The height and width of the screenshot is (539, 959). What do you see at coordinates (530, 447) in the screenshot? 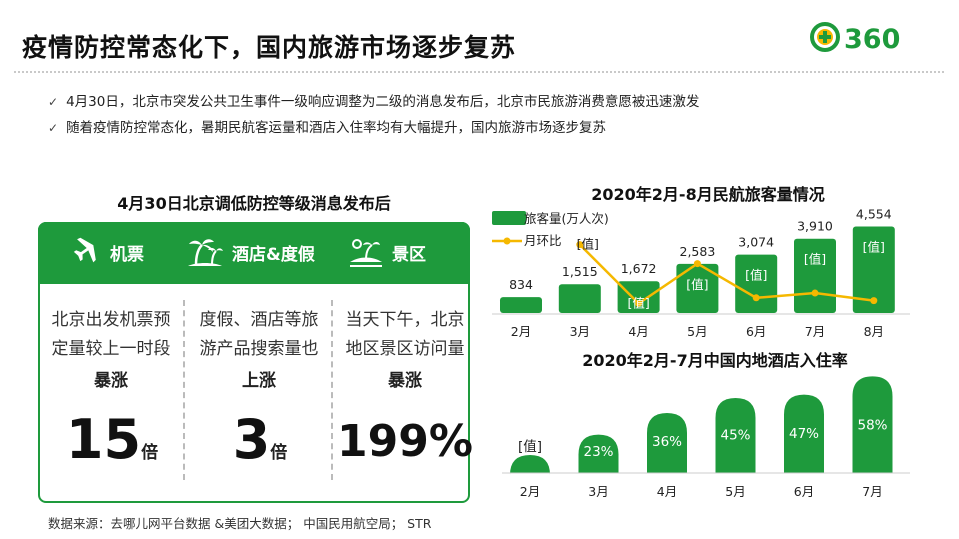
I see `bar-value-label: [值]` at bounding box center [530, 447].